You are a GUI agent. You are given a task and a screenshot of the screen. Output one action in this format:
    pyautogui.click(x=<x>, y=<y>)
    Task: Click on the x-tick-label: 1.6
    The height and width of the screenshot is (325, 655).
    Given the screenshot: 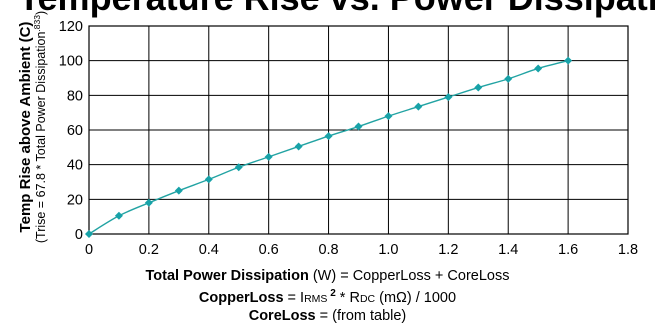 What is the action you would take?
    pyautogui.click(x=568, y=250)
    